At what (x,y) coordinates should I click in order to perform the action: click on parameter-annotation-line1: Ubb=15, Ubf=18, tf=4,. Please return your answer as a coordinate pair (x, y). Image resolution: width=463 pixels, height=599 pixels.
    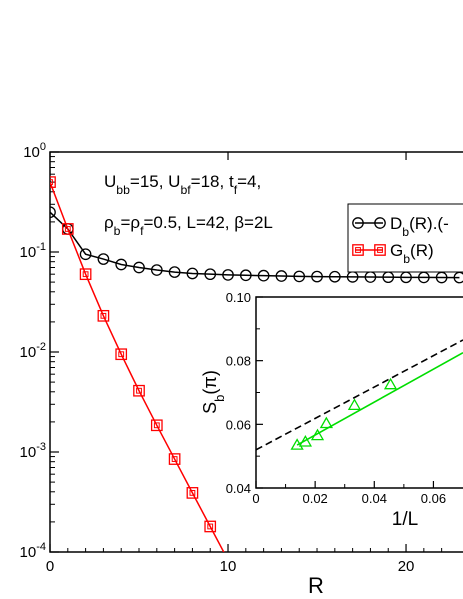
    Looking at the image, I should click on (182, 184).